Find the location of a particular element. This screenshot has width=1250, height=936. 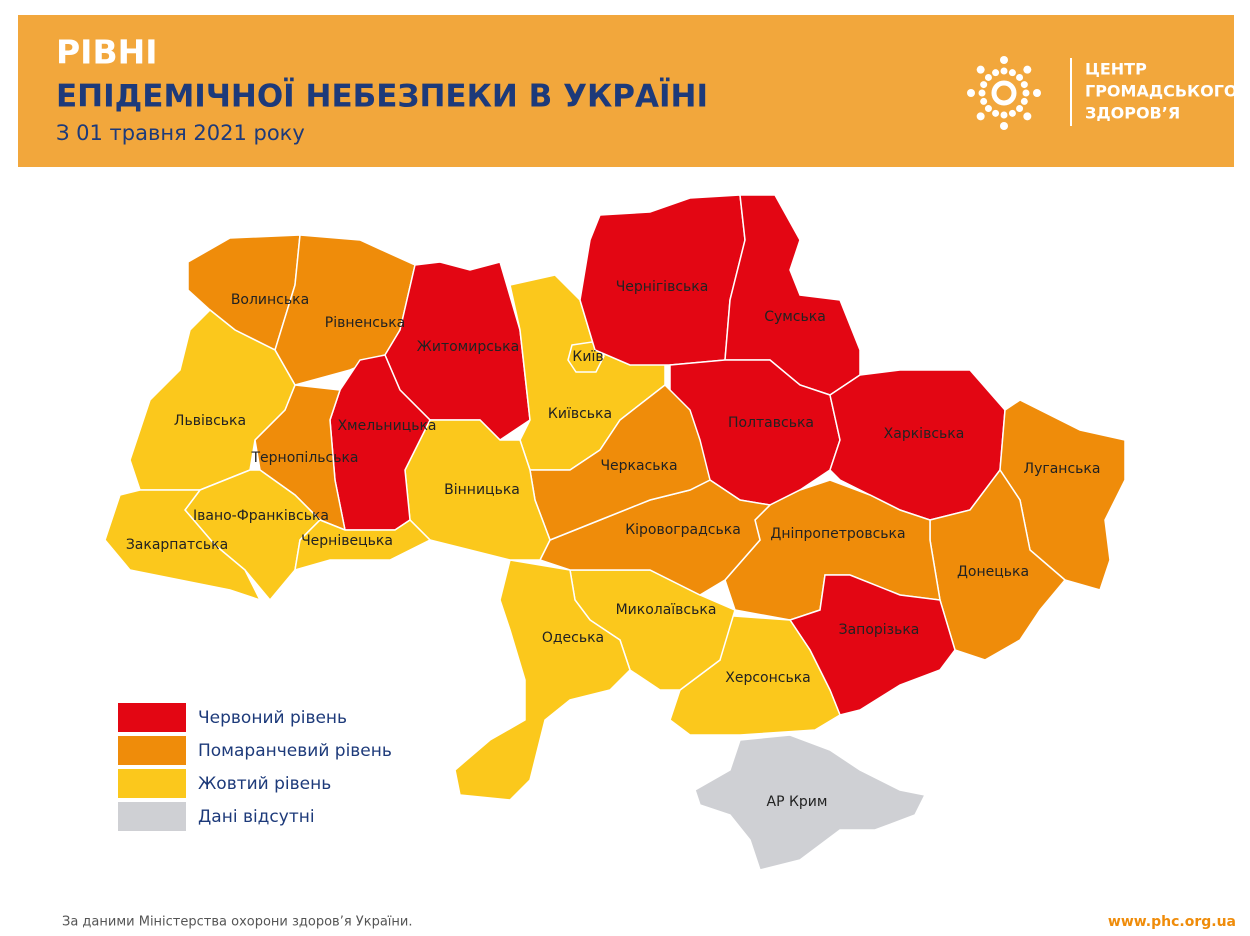

region-label: Чернівецька is located at coordinates (347, 541).